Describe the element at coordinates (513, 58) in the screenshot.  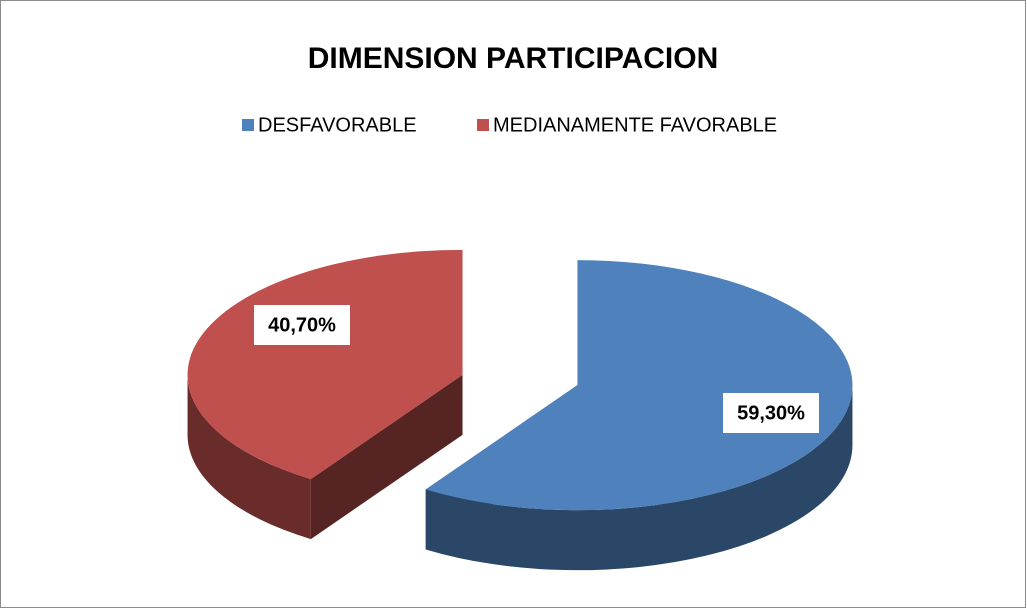
I see `chart-title: DIMENSION PARTICIPACION` at that location.